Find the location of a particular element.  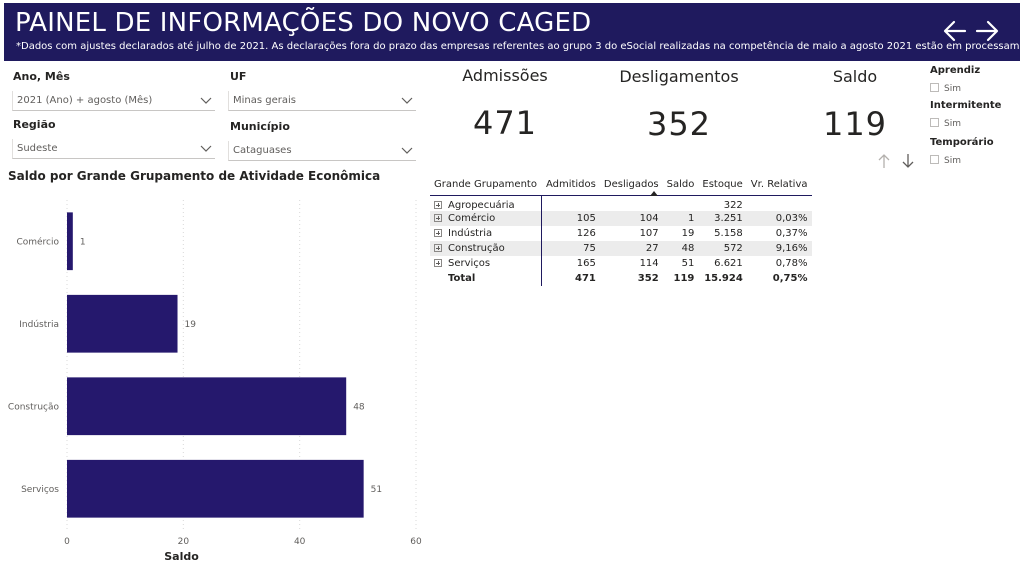

aprendiz-sim-checkbox: Sim is located at coordinates (945, 88).